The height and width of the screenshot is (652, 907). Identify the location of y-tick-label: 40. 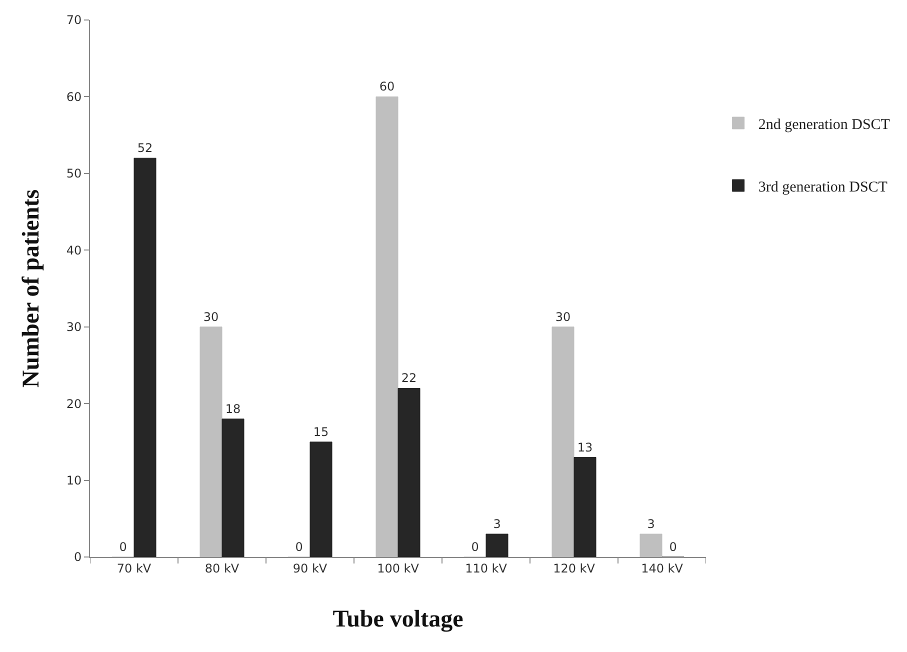
(74, 250).